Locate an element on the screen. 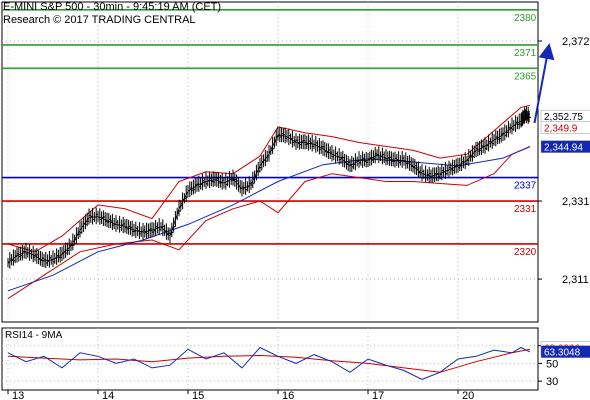 The image size is (590, 400). level-label: 2380 is located at coordinates (525, 18).